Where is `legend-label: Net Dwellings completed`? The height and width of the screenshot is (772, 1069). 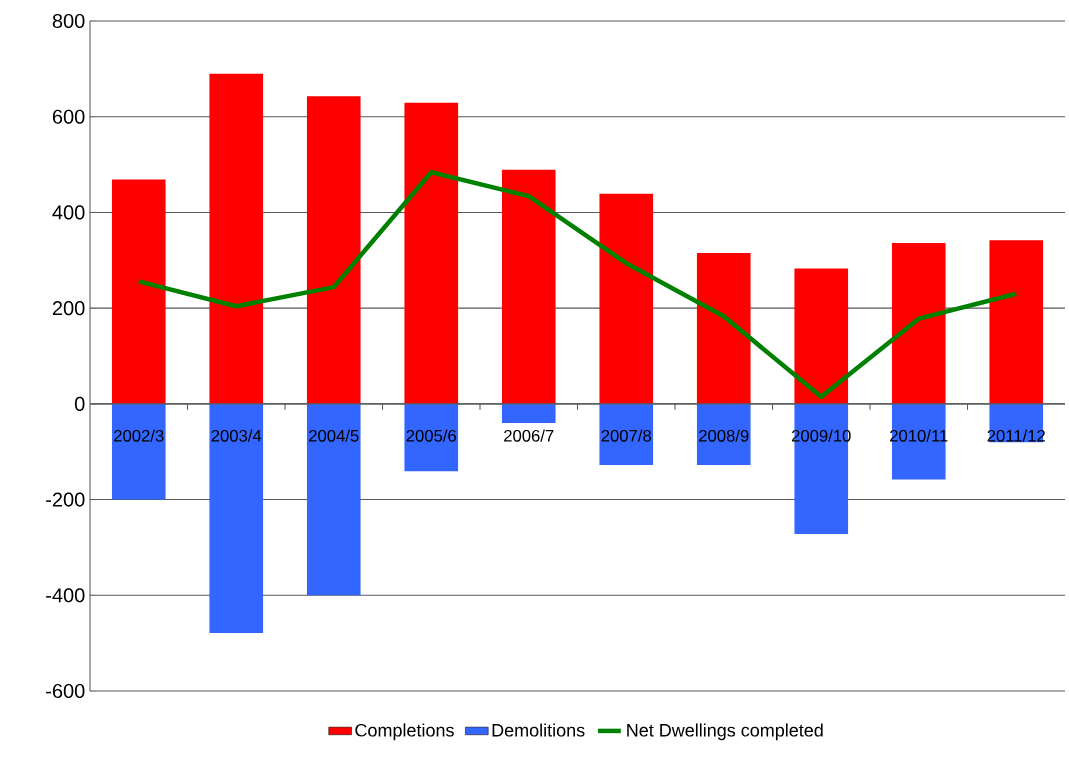 legend-label: Net Dwellings completed is located at coordinates (725, 732).